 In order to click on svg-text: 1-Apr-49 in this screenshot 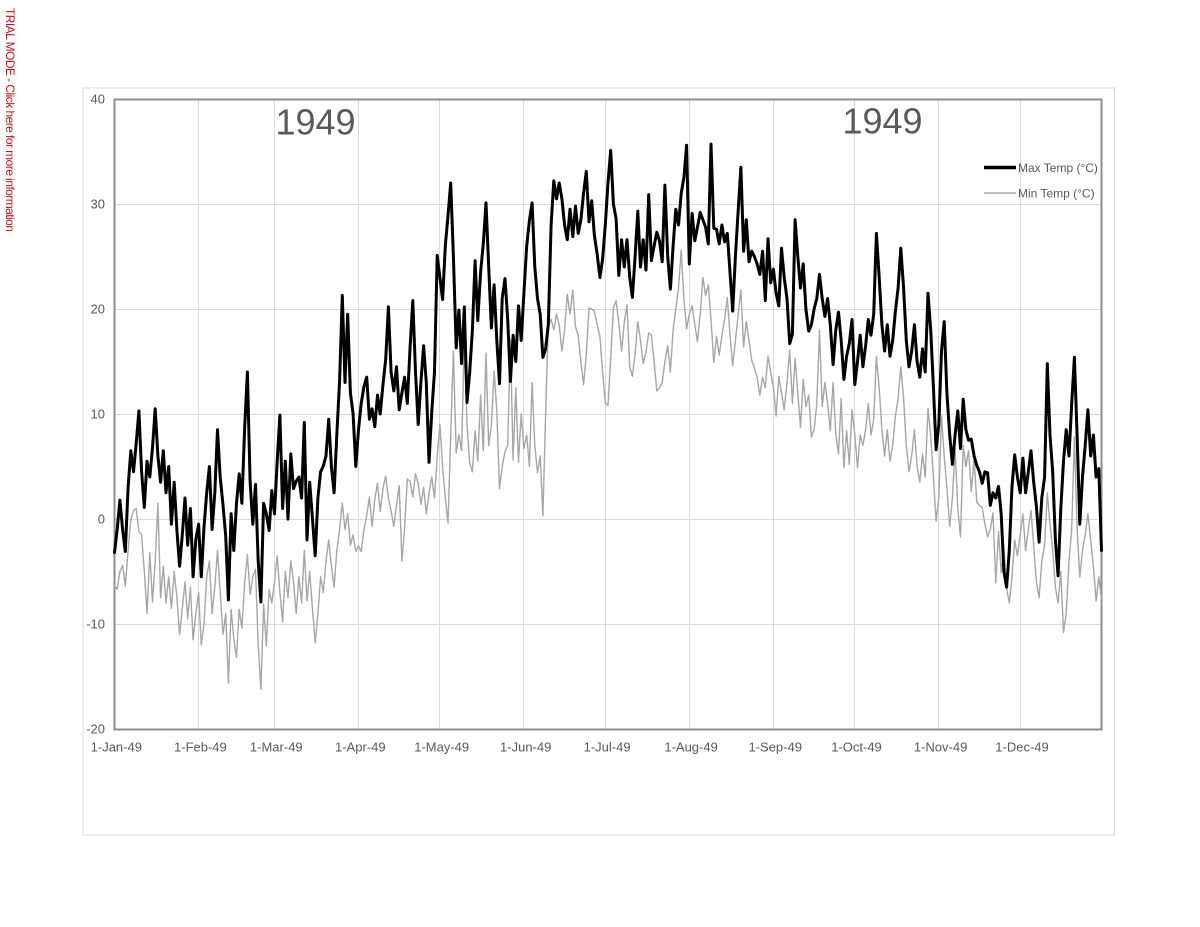, I will do `click(360, 747)`.